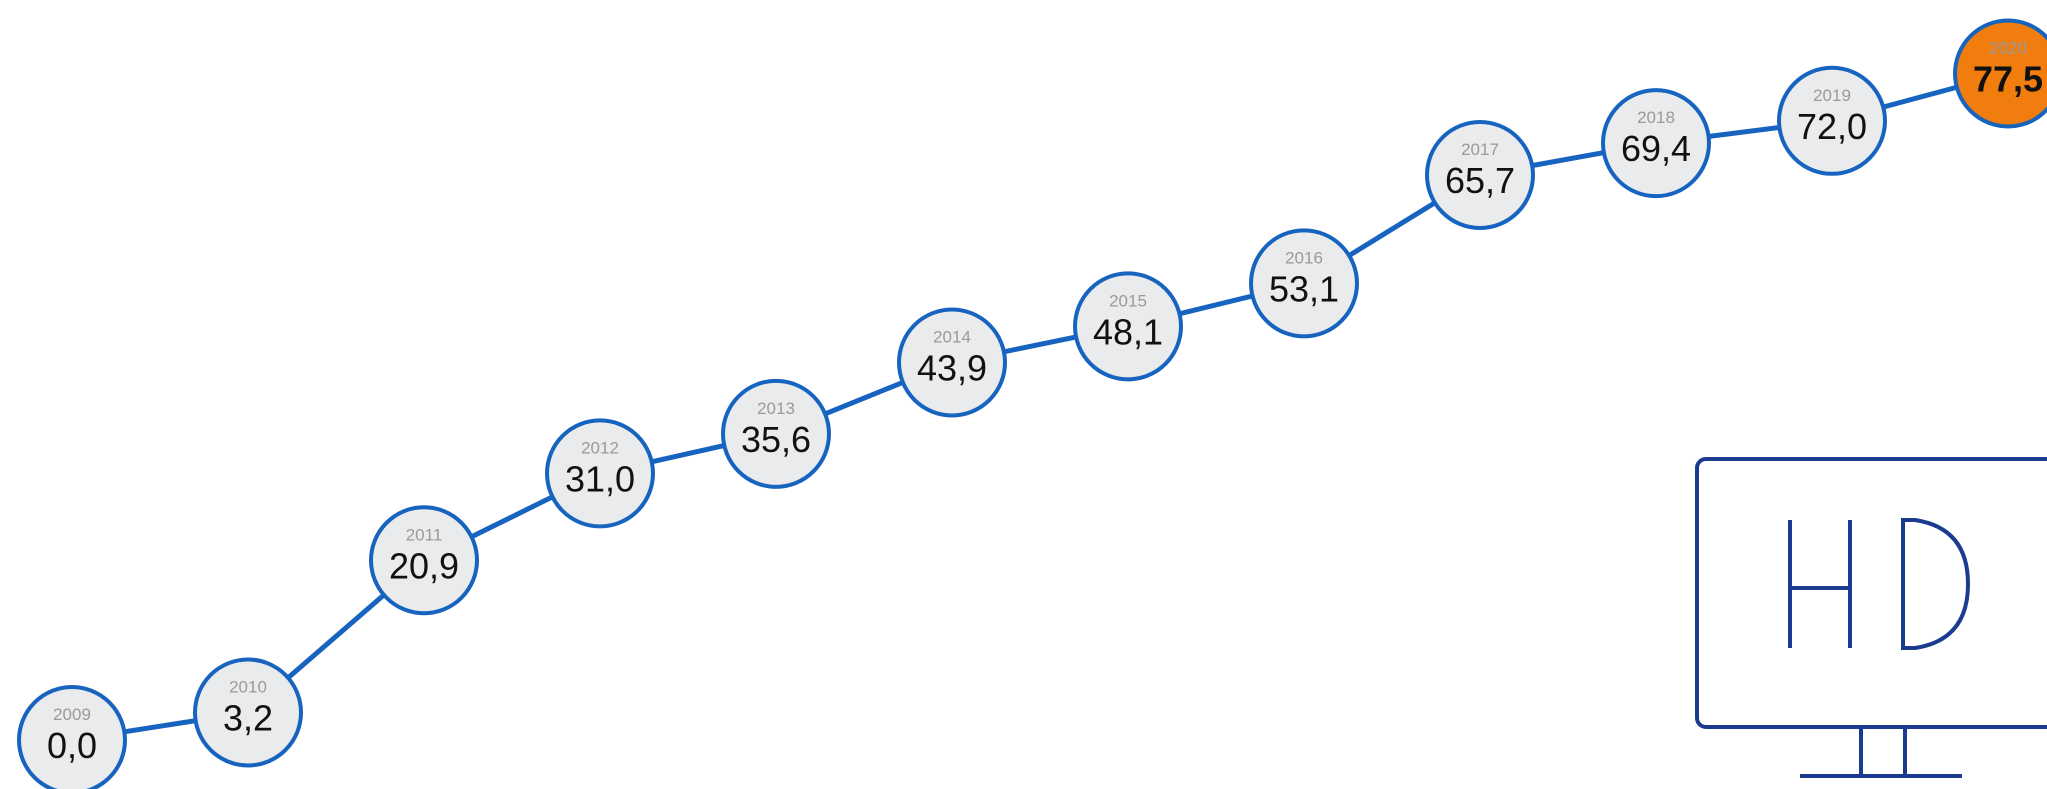 Image resolution: width=2047 pixels, height=789 pixels. Describe the element at coordinates (600, 447) in the screenshot. I see `x-tick-label: 2012` at that location.